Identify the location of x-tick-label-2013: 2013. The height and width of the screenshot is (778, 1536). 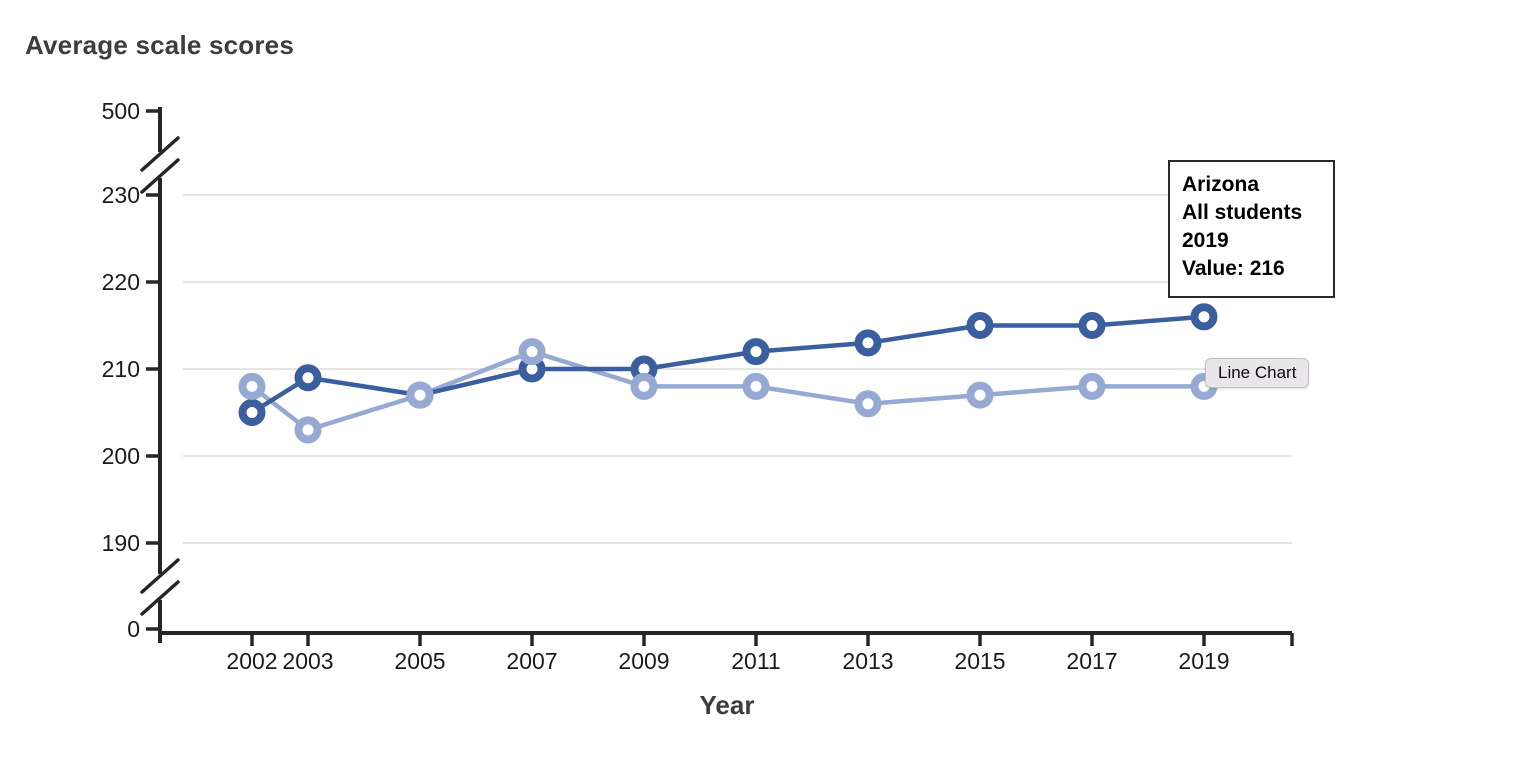
(867, 661).